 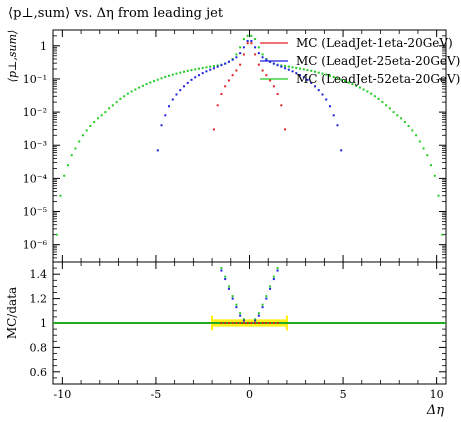 I want to click on x-tick-label: -5, so click(x=156, y=394).